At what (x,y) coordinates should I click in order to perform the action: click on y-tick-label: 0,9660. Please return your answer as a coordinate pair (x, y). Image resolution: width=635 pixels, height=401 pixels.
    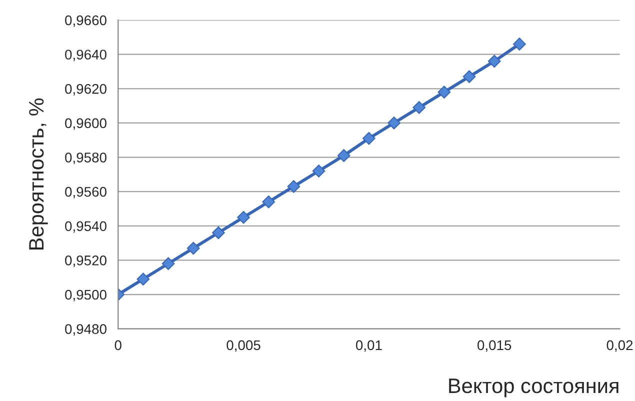
    Looking at the image, I should click on (85, 21).